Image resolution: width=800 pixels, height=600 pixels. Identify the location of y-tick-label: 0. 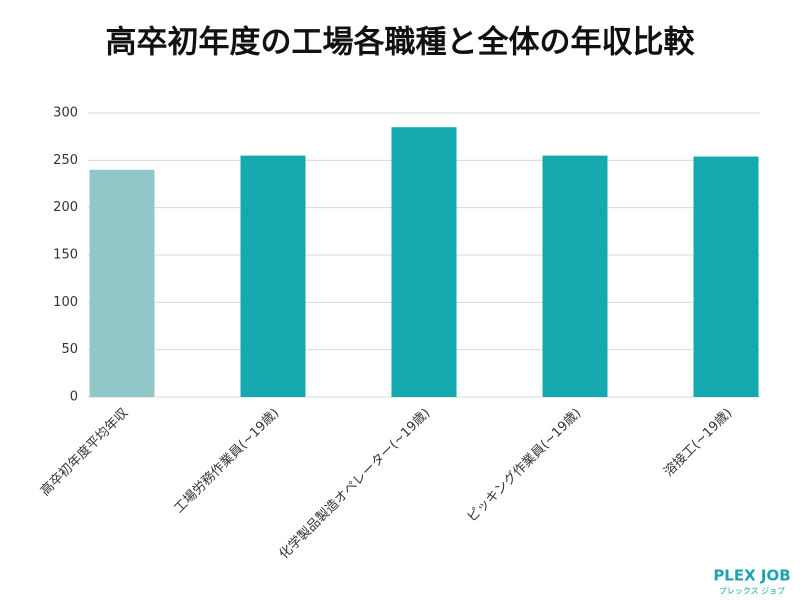
(74, 397).